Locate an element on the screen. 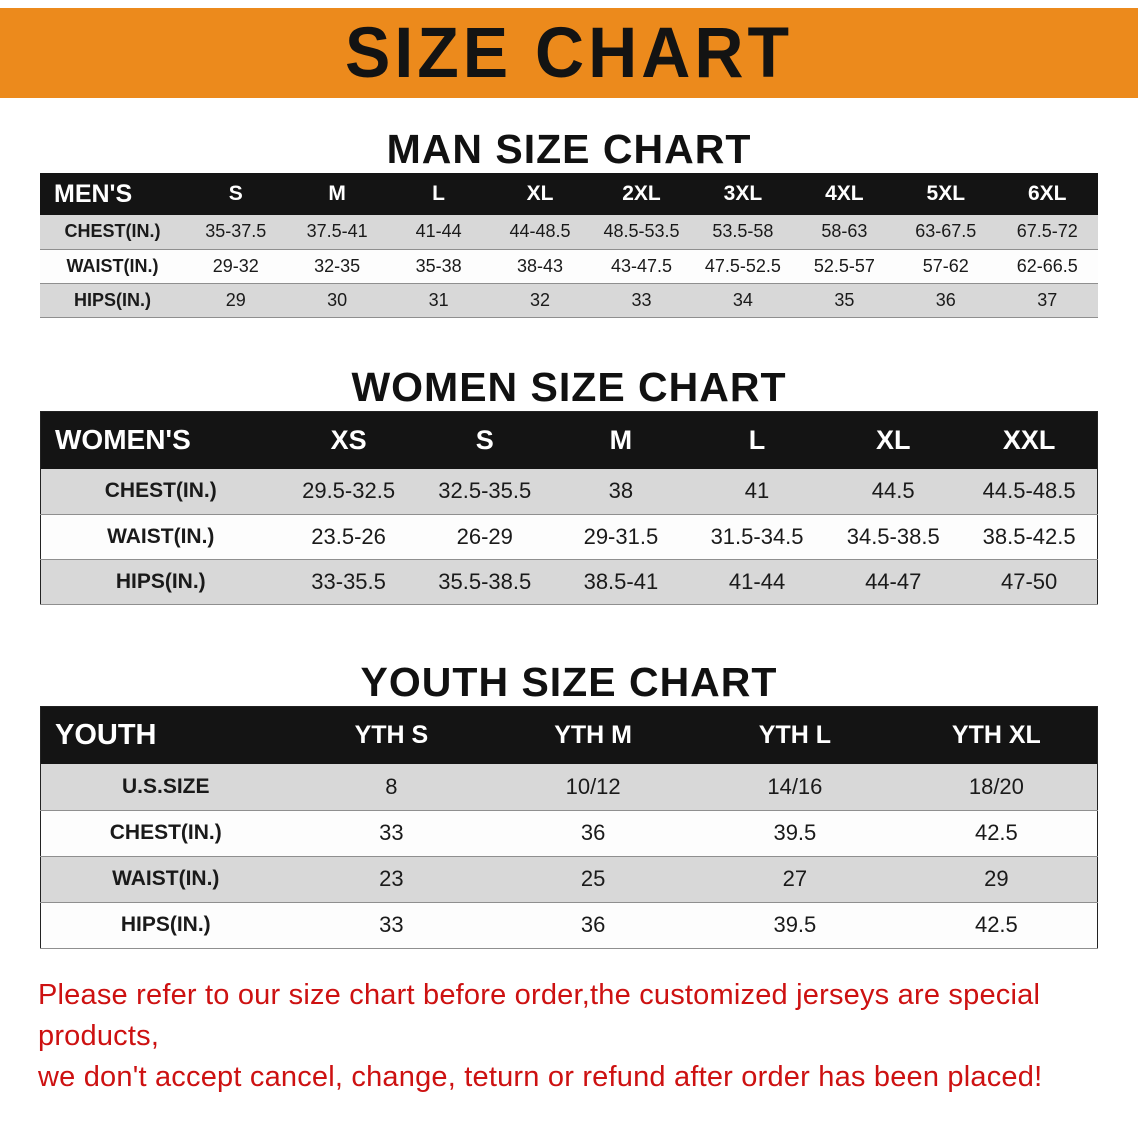 This screenshot has height=1140, width=1138. size-value: 37 is located at coordinates (1047, 299).